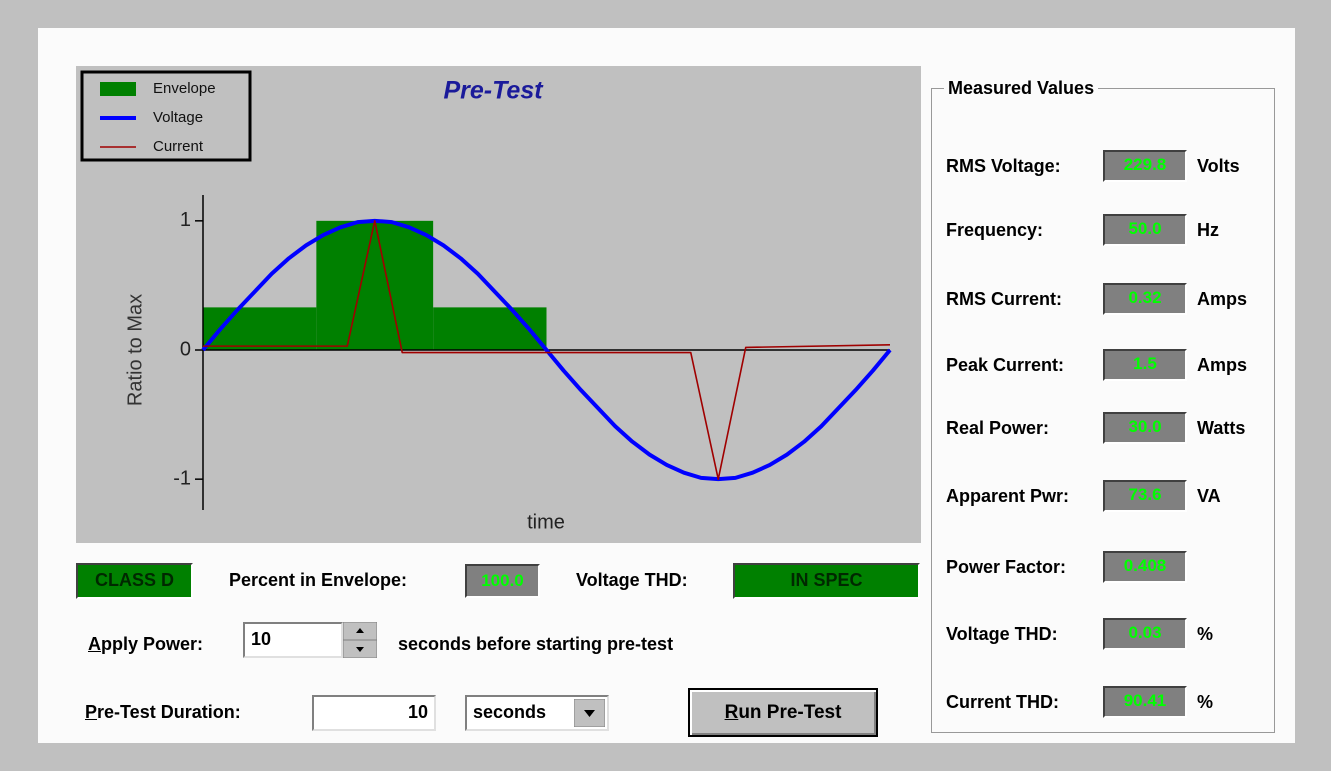 The image size is (1331, 771). What do you see at coordinates (1145, 702) in the screenshot?
I see `measured-value: 90.41` at bounding box center [1145, 702].